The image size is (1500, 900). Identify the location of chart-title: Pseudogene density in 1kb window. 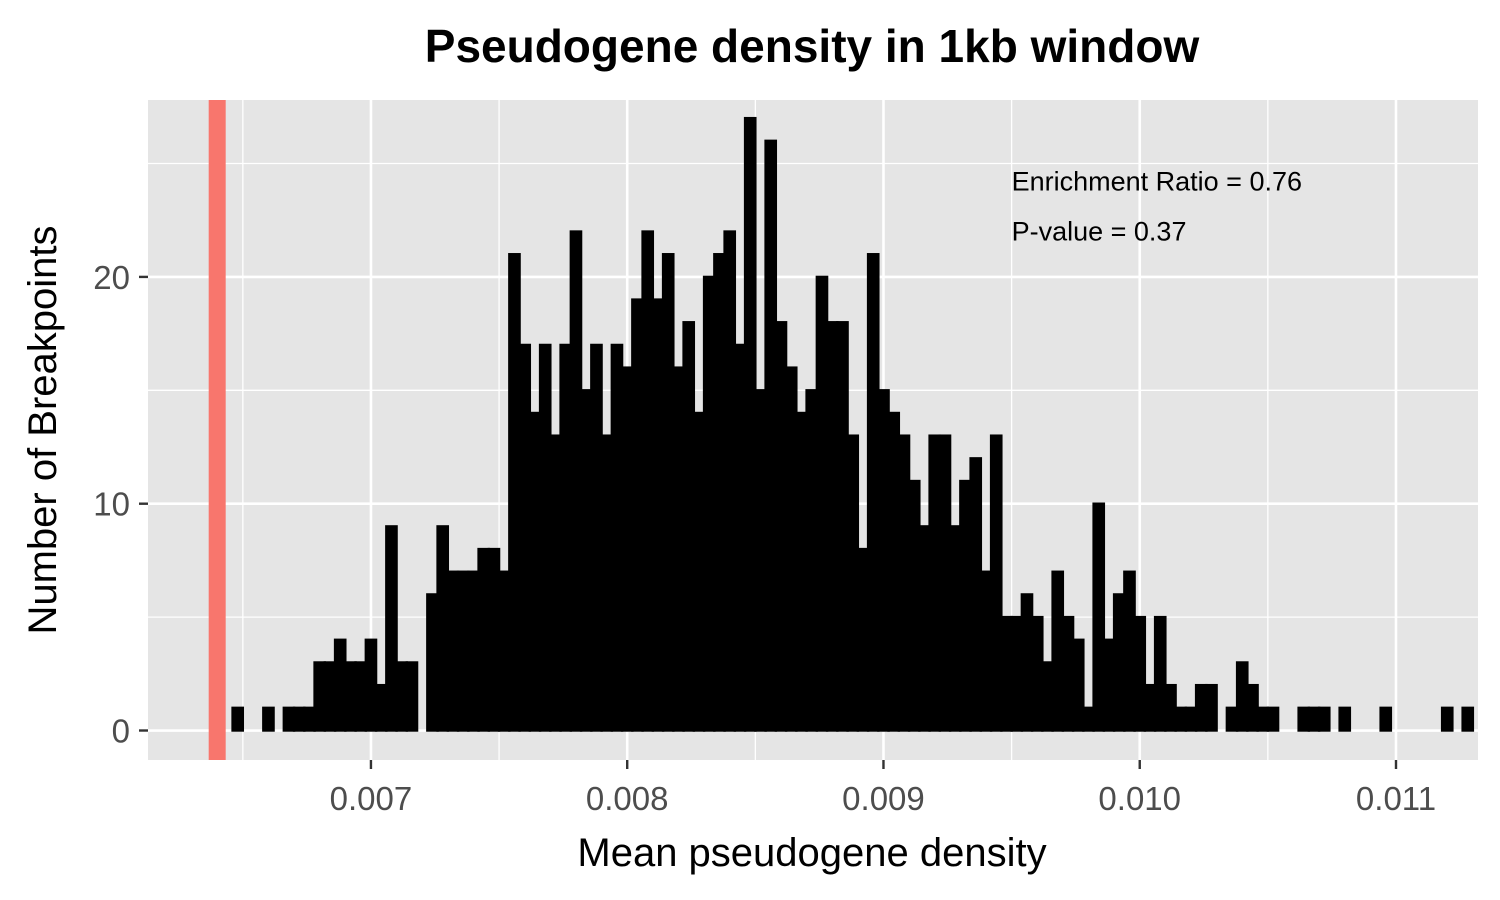
(812, 46).